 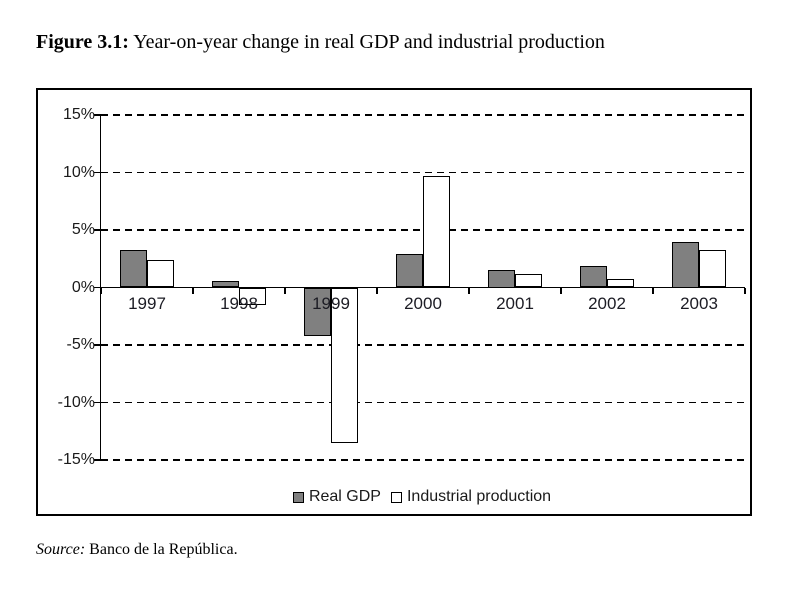 I want to click on figure-number-label: Figure 3.1:, so click(x=82, y=42).